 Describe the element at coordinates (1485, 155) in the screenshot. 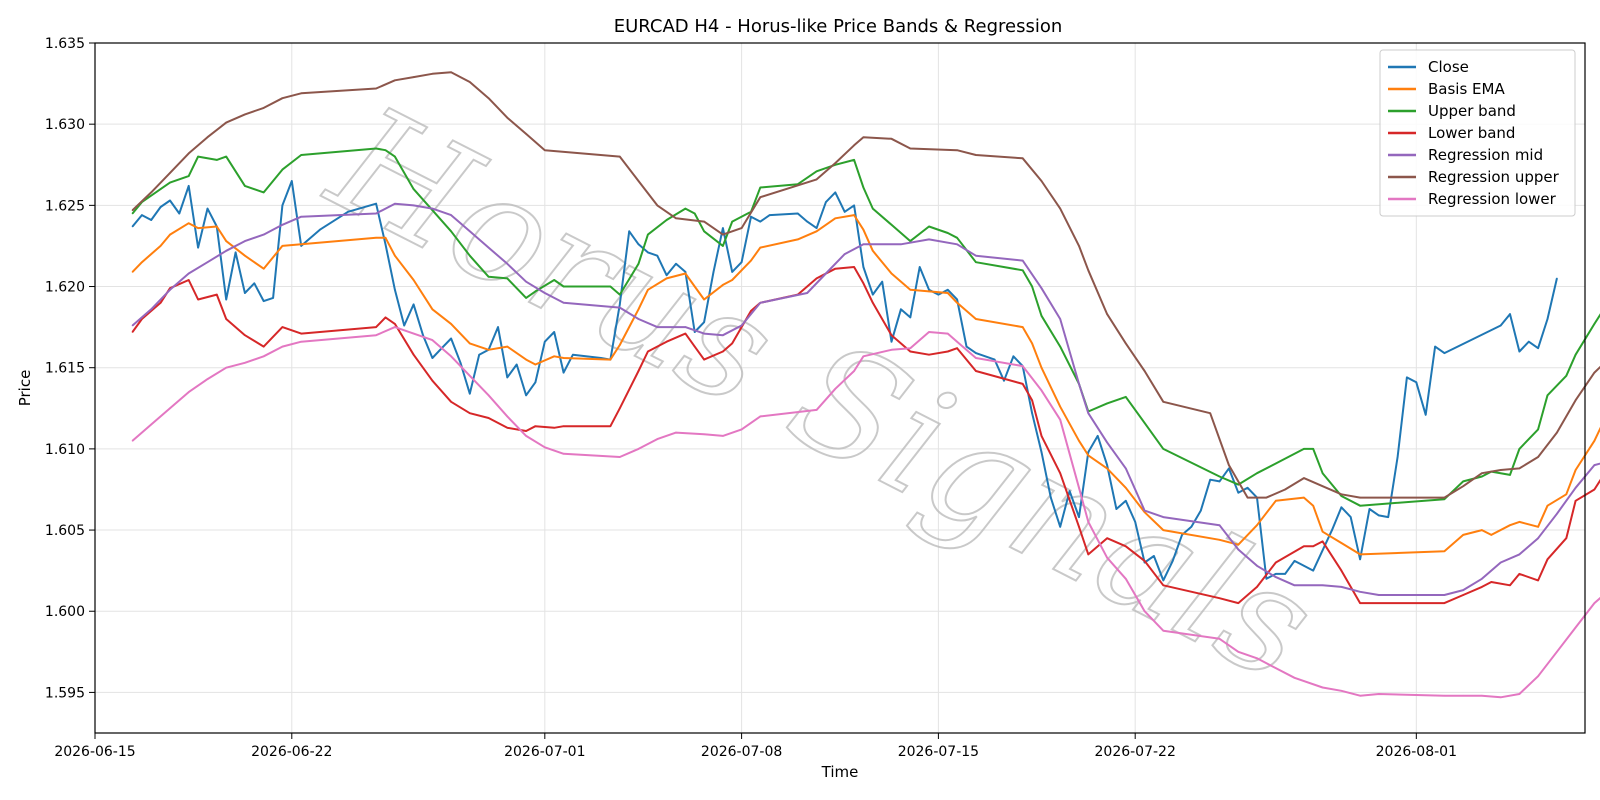

I see `legend-label: Regression mid` at that location.